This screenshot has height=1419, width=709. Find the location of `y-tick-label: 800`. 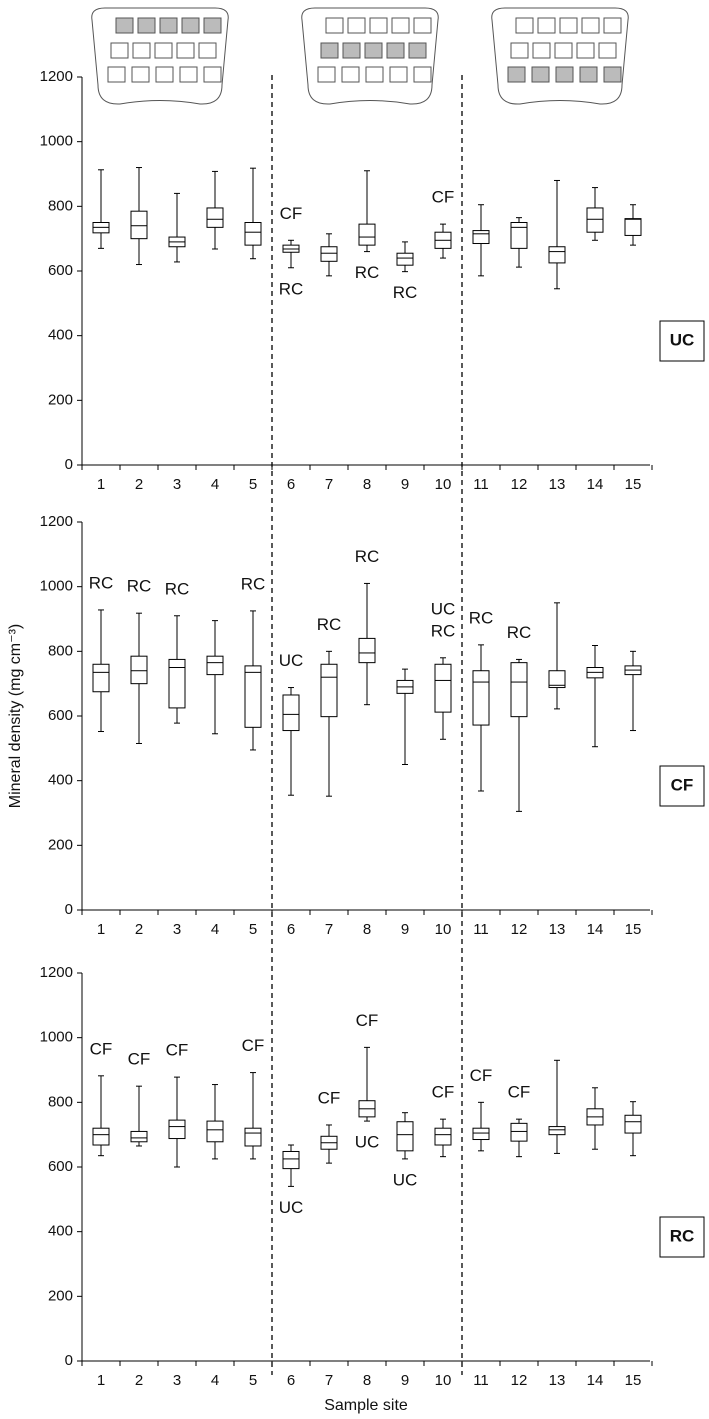

y-tick-label: 800 is located at coordinates (60, 1101).